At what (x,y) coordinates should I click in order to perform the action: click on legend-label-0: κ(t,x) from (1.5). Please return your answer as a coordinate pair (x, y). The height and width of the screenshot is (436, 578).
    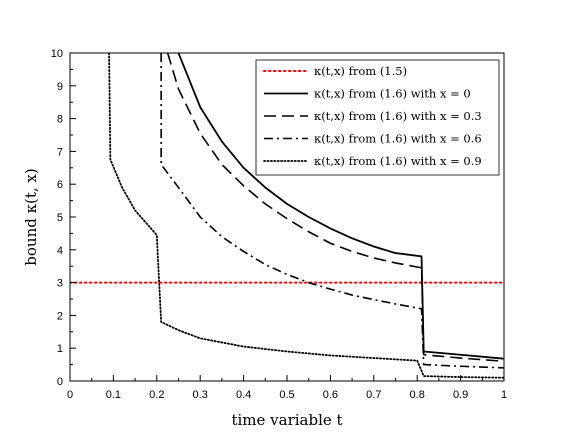
    Looking at the image, I should click on (360, 71).